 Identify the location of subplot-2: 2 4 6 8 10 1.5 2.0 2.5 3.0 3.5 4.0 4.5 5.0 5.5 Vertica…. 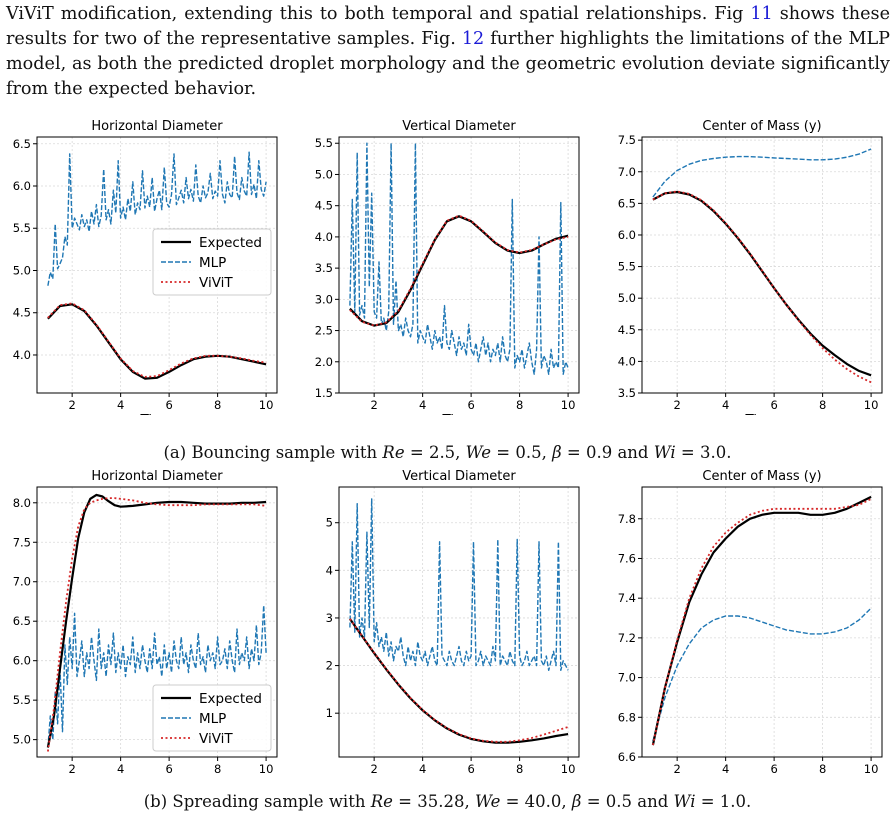
(447, 267).